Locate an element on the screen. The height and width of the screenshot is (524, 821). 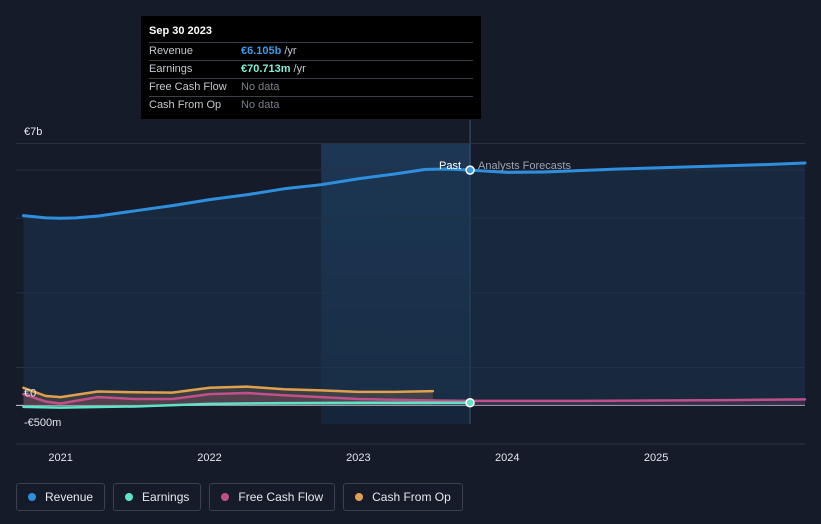
legend-item-cash-from-op: Cash From Op is located at coordinates (403, 497).